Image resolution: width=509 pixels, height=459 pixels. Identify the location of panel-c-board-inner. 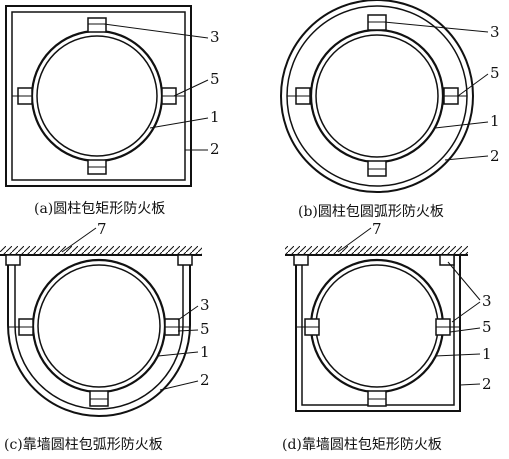
(99, 333).